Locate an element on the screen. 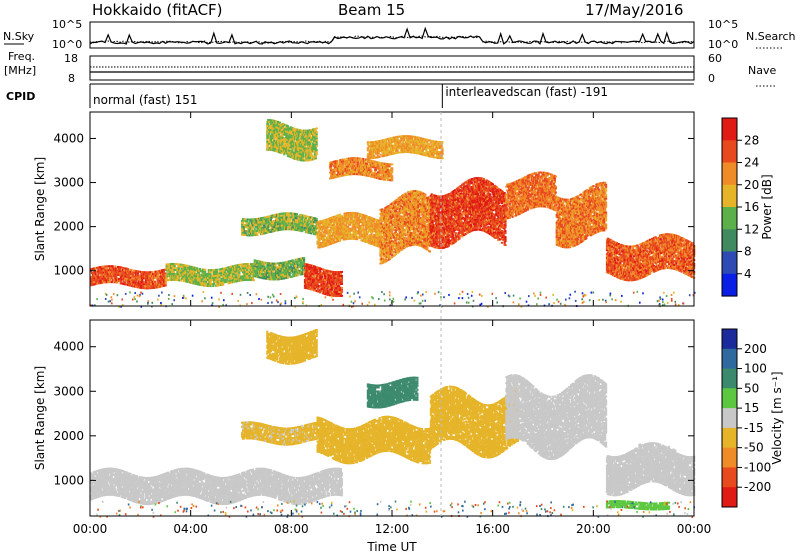  freq-tick-bottom: 8 is located at coordinates (71, 78).